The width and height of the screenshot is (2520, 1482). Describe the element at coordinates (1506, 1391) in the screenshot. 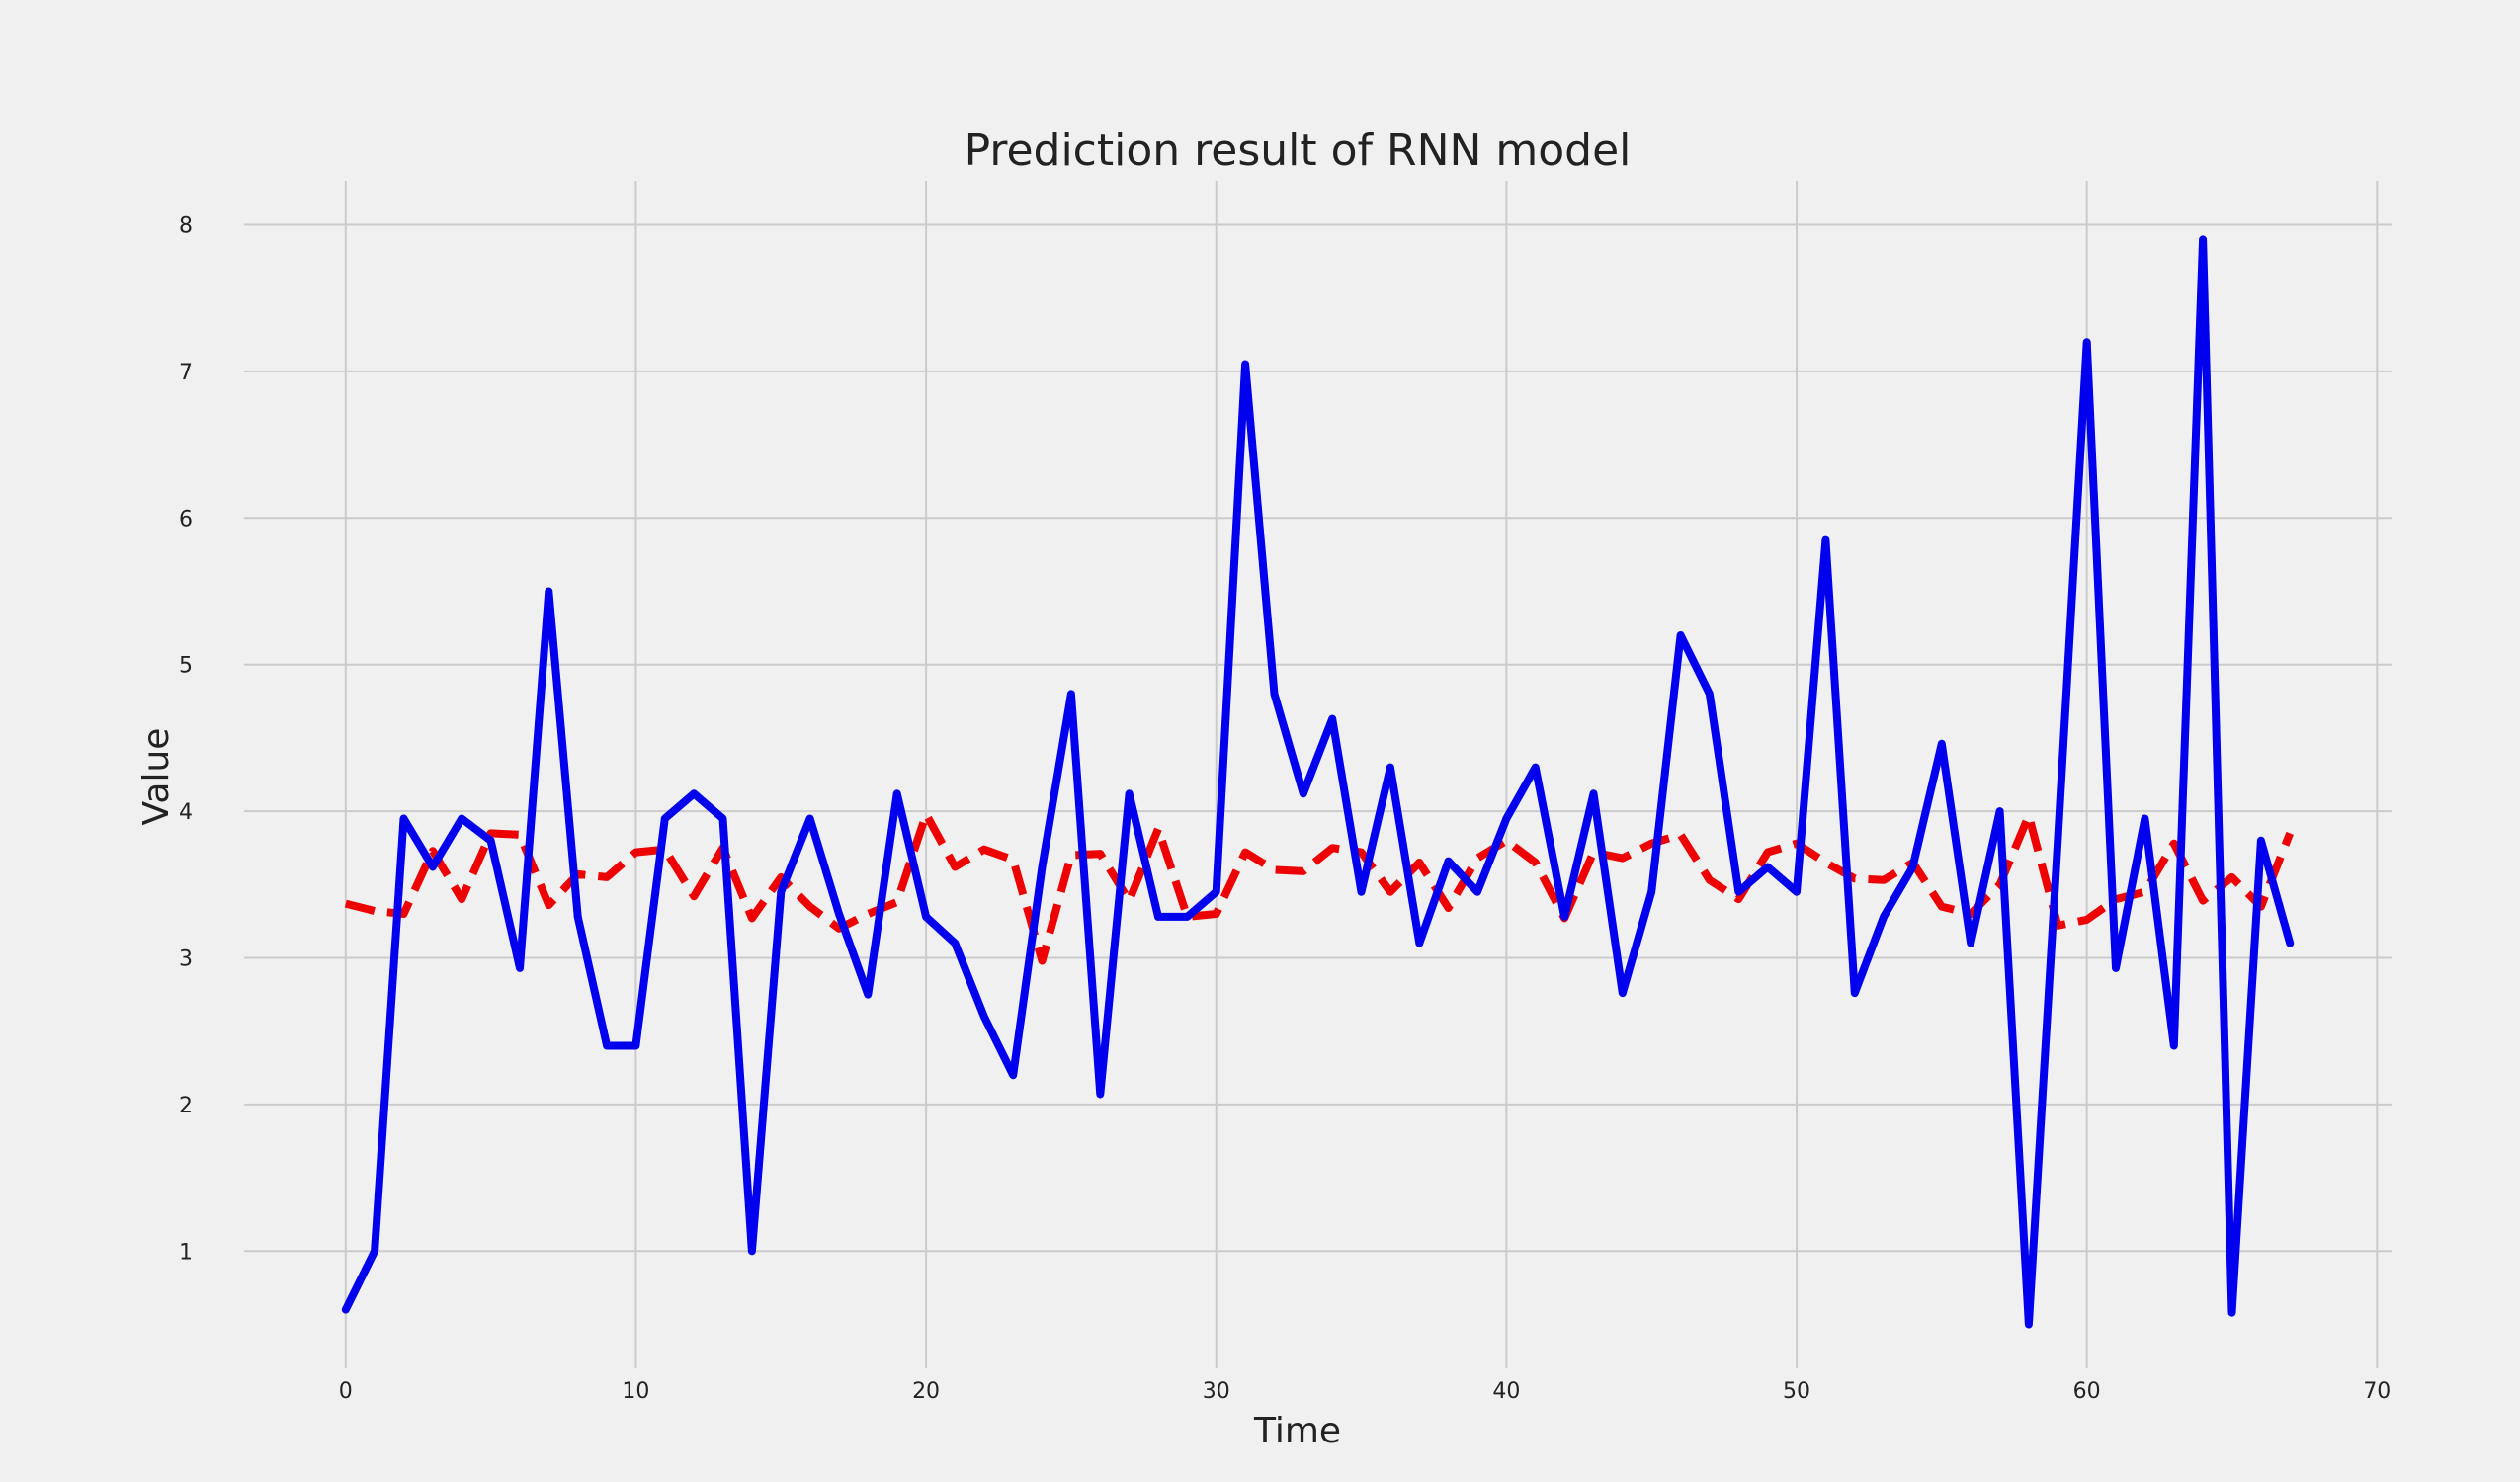

I see `x-tick-label: 40` at that location.